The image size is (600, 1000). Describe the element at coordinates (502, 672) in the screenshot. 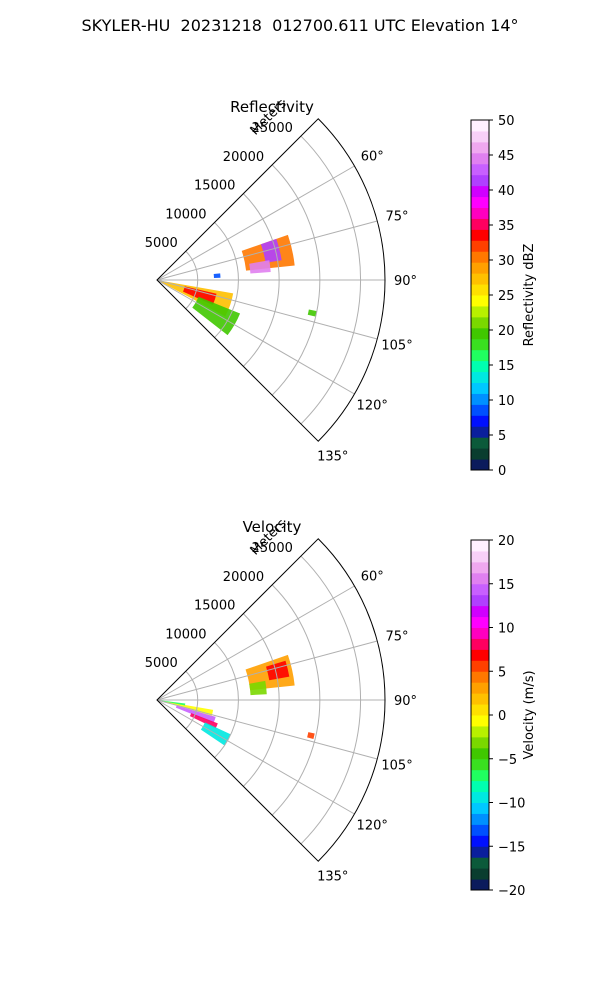

I see `colorbar-tick-label: 5` at that location.